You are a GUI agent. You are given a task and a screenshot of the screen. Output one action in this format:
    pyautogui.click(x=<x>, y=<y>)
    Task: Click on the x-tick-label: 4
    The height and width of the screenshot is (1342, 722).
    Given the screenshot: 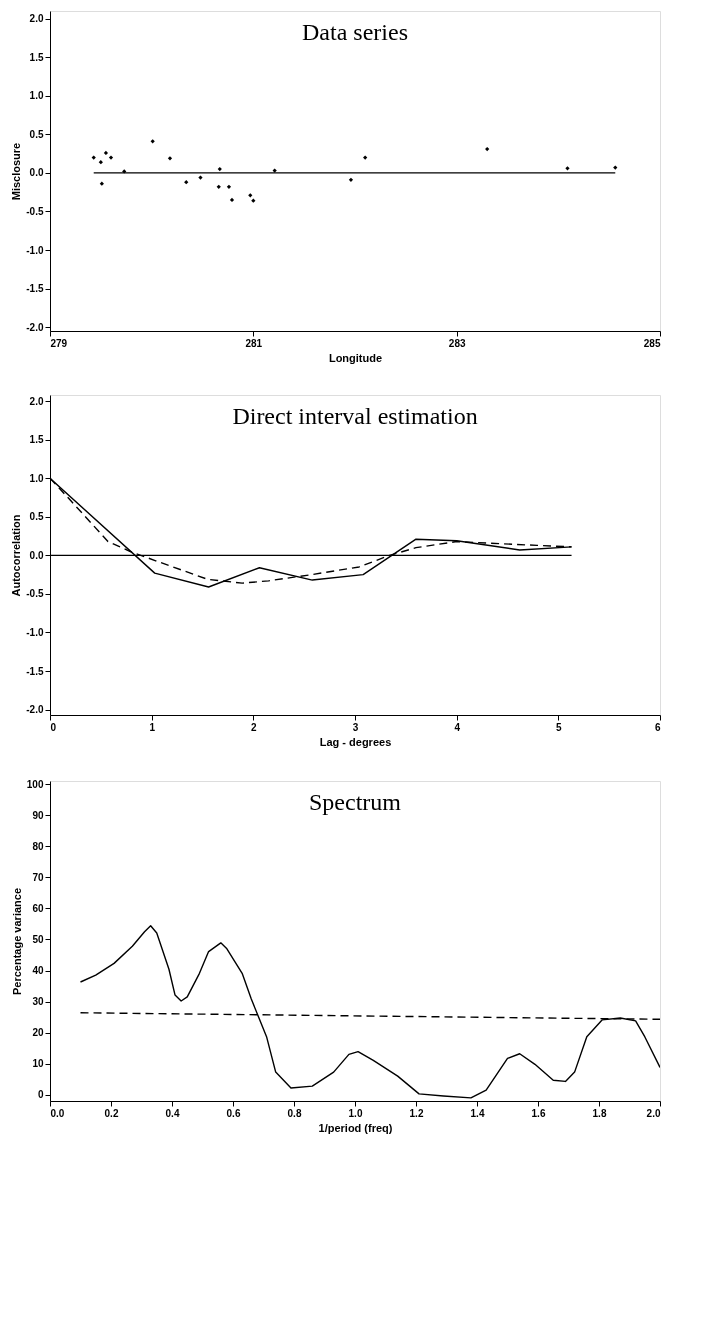 What is the action you would take?
    pyautogui.click(x=457, y=727)
    